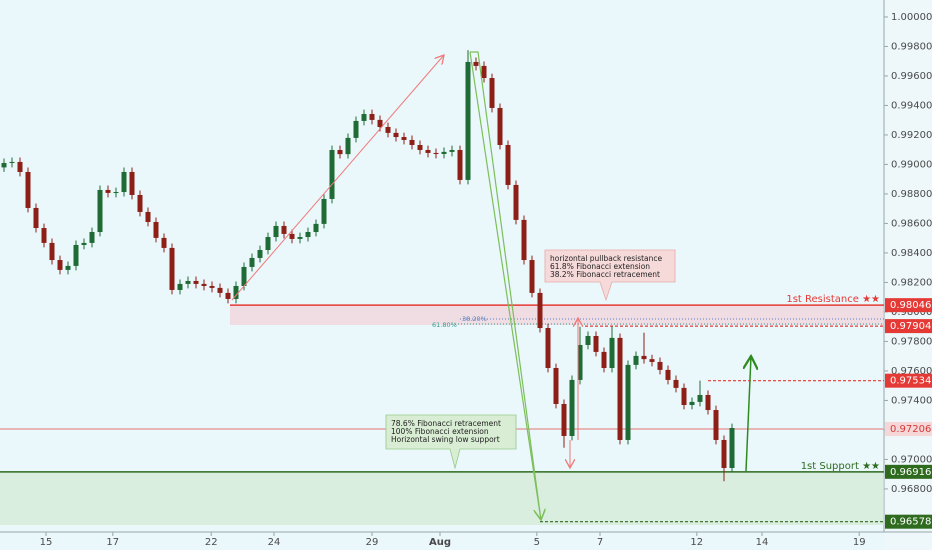 This screenshot has height=550, width=932. Describe the element at coordinates (911, 223) in the screenshot. I see `y-tick-label: 0.98600` at that location.